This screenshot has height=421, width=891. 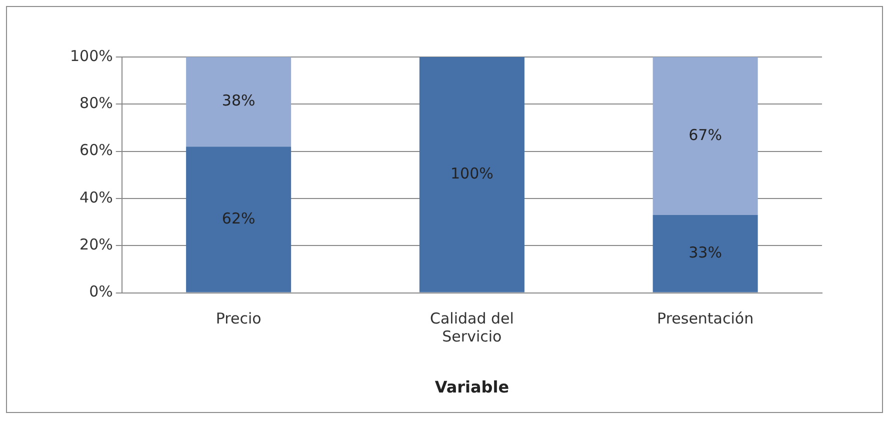 I want to click on data-label: 67%, so click(x=705, y=135).